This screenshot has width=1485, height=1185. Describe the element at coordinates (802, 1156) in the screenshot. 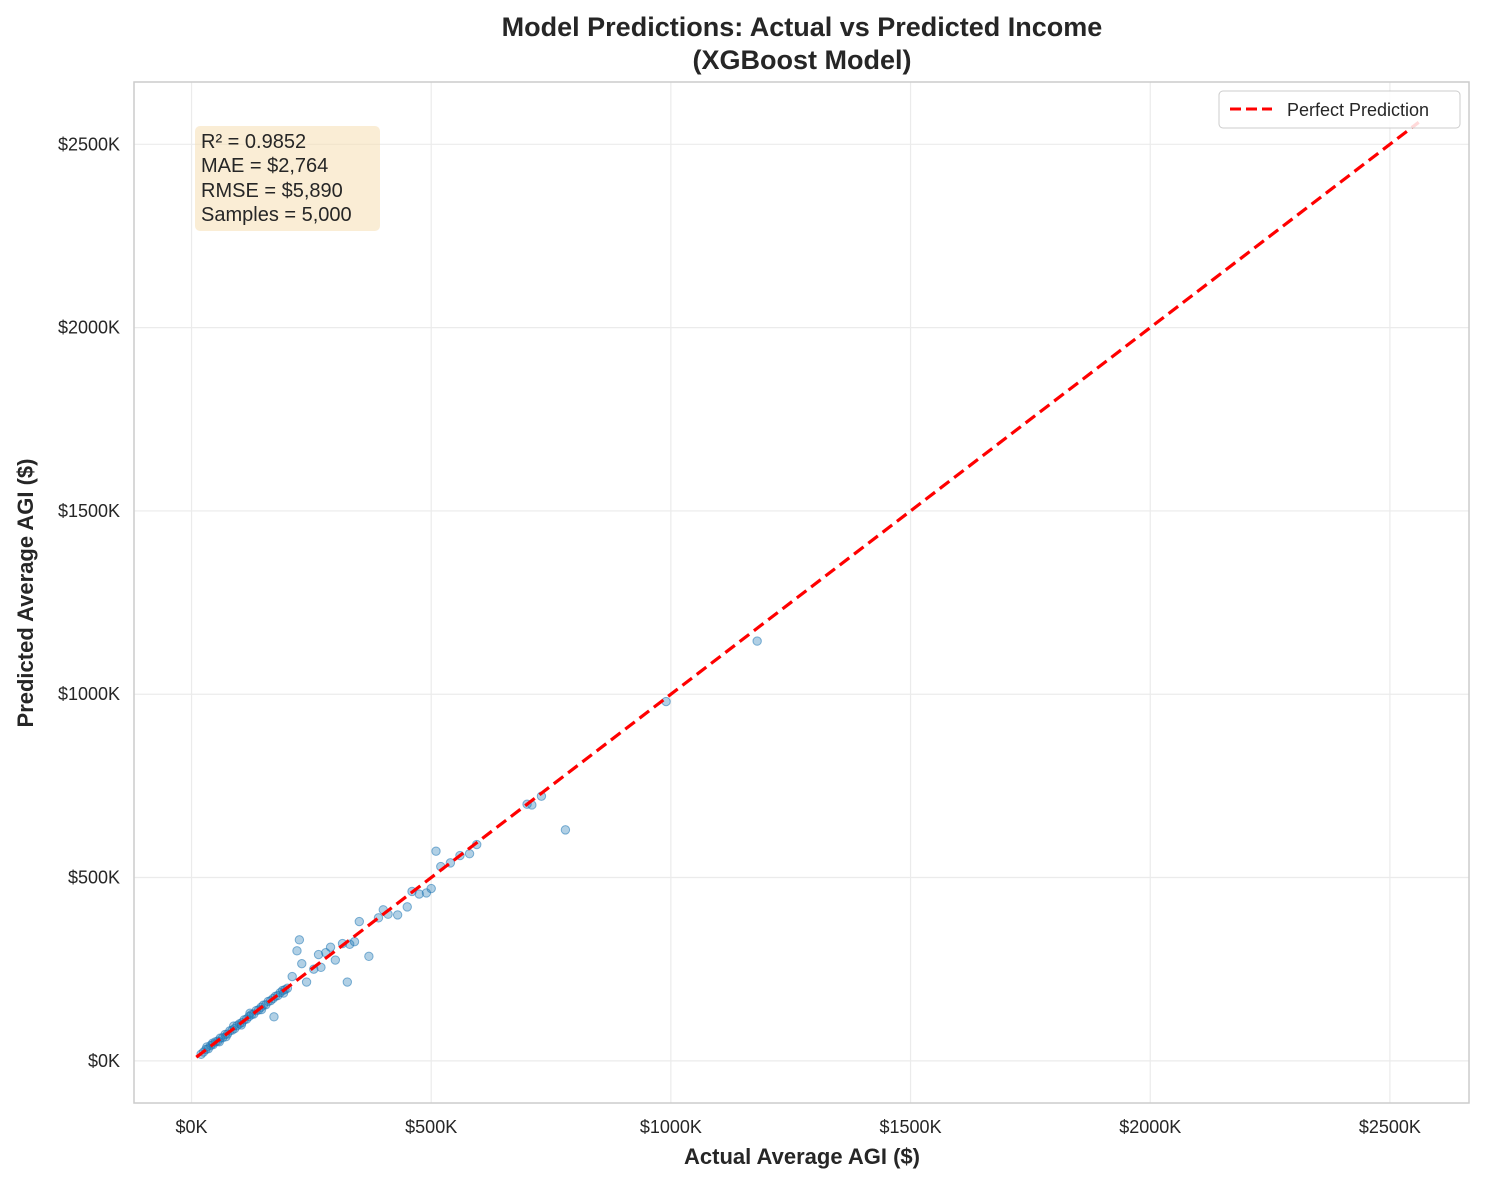

I see `x-axis-label: Actual Average AGI ($)` at that location.